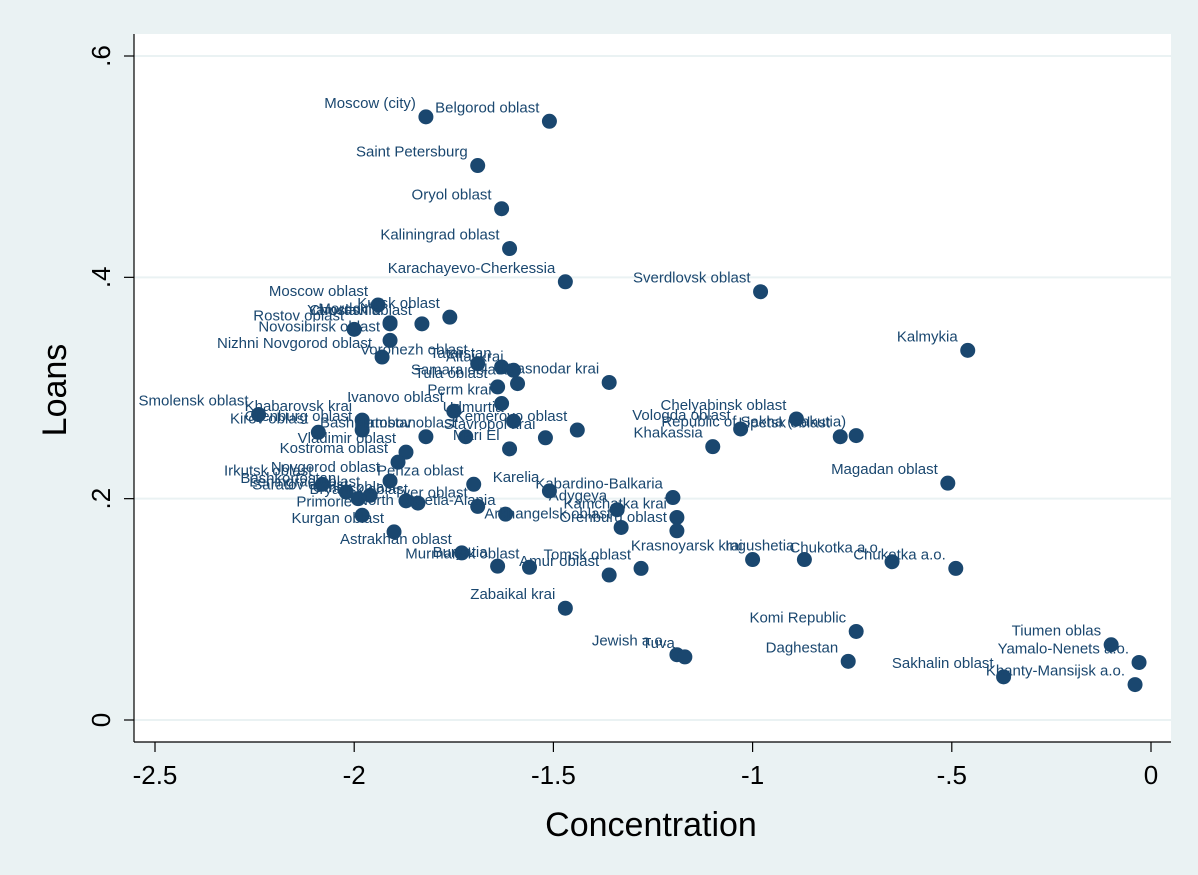 The image size is (1198, 875). I want to click on point-label: Voronezh oblast, so click(414, 350).